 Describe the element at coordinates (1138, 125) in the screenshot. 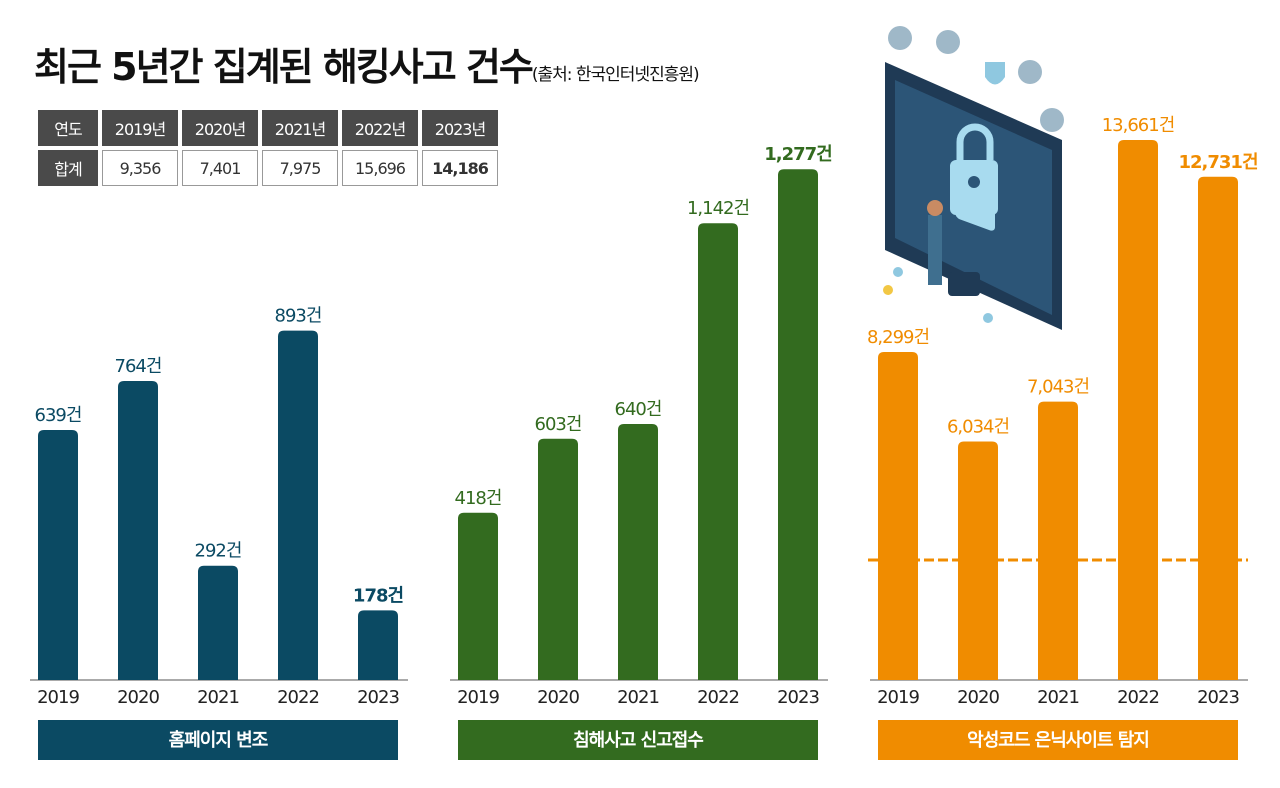

I see `value-label: 13,661건` at that location.